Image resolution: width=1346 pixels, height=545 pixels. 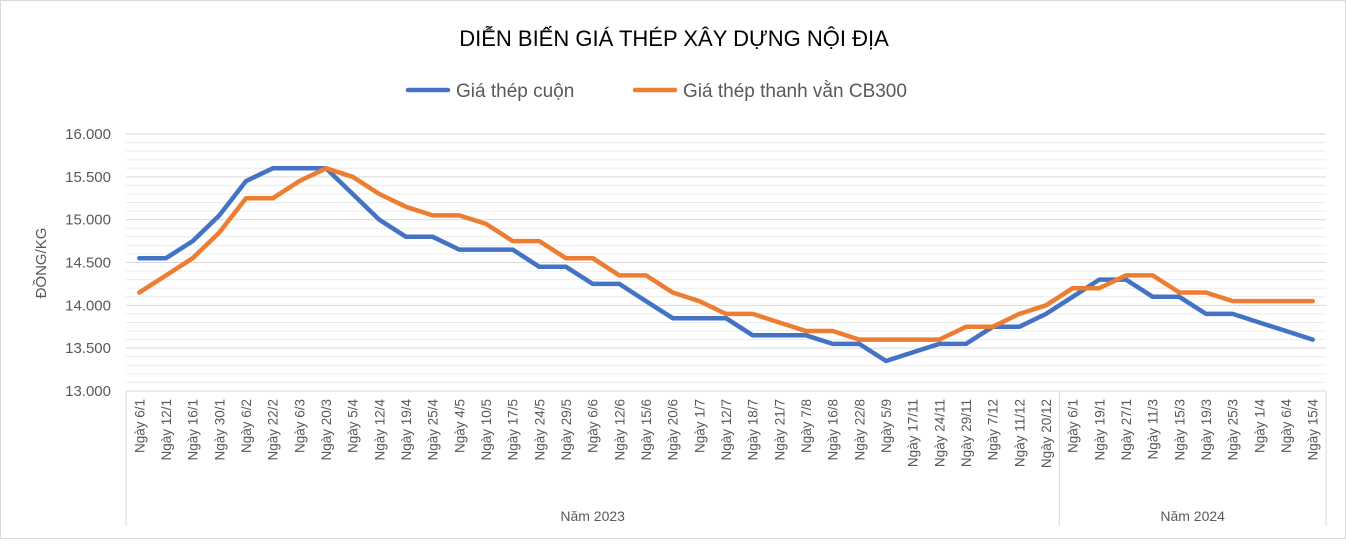 What do you see at coordinates (486, 430) in the screenshot?
I see `x-tick-label: Ngày 10/5` at bounding box center [486, 430].